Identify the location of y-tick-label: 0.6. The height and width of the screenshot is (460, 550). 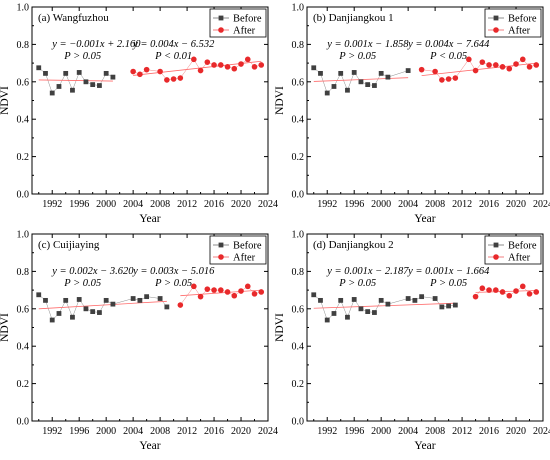
(23, 309).